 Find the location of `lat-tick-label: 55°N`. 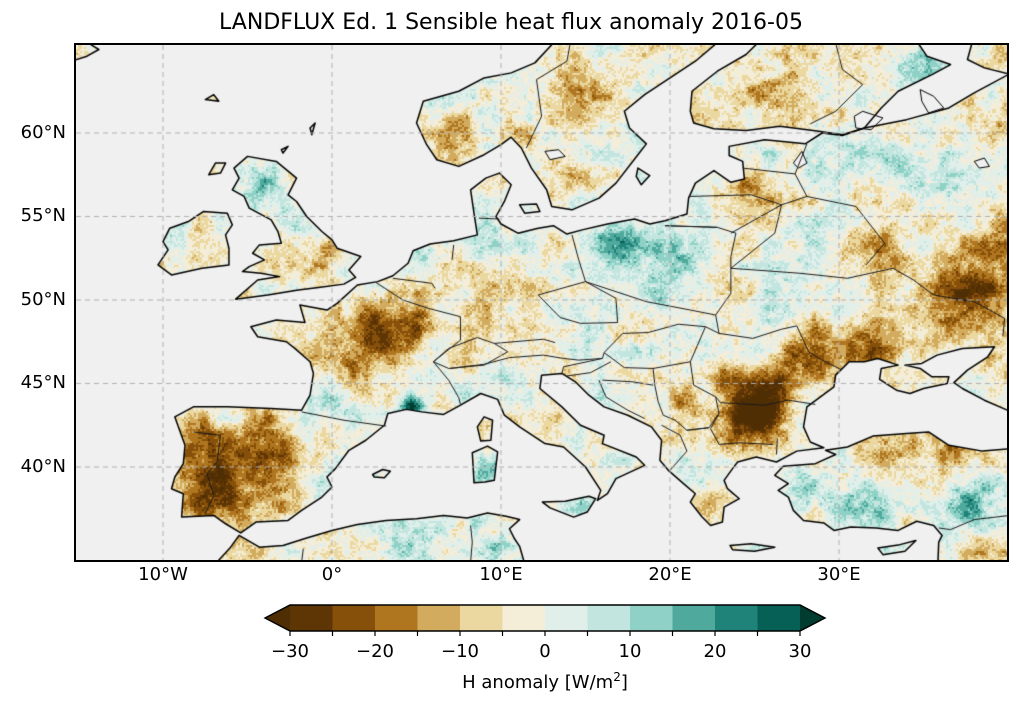

lat-tick-label: 55°N is located at coordinates (43, 216).